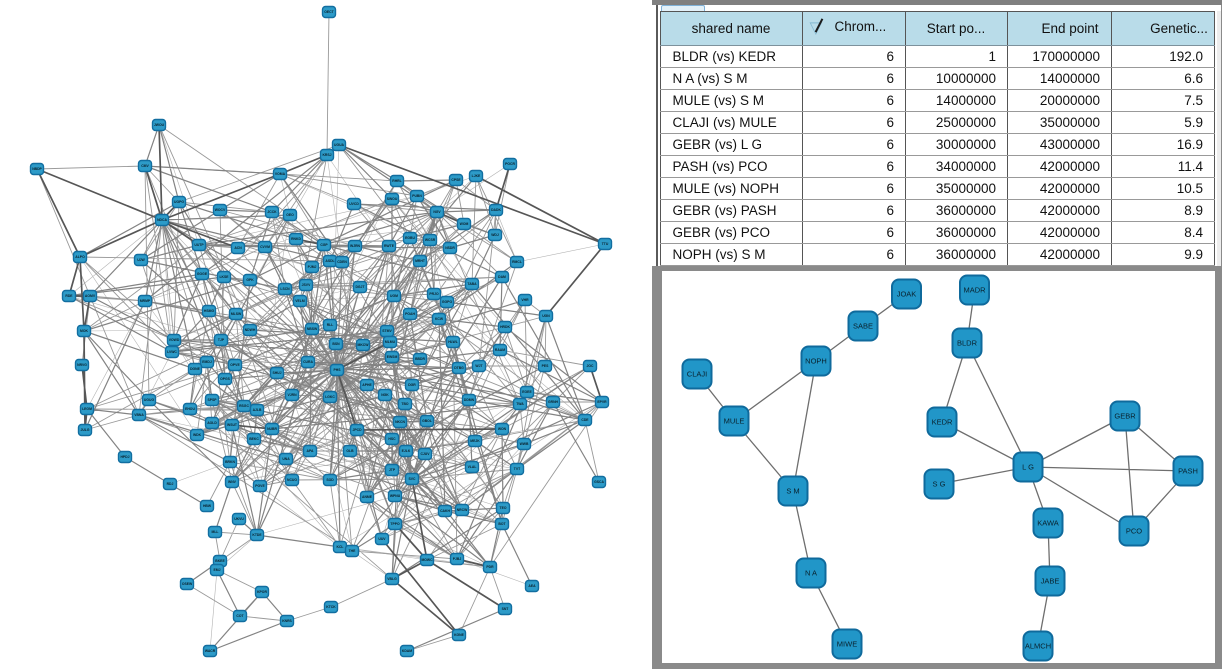  I want to click on svg-text: NRVG, so click(82, 365).